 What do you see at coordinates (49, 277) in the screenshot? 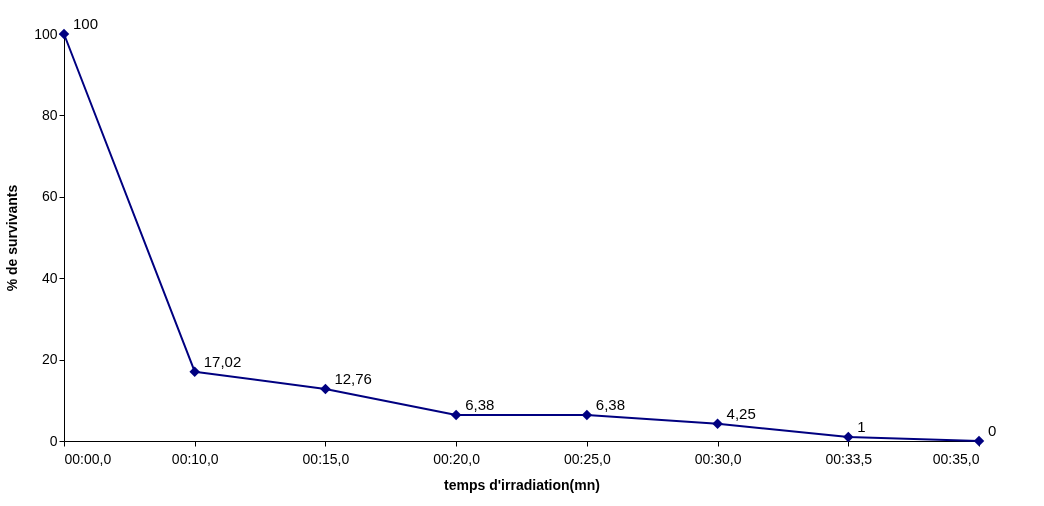
I see `y-tick-label: 40` at bounding box center [49, 277].